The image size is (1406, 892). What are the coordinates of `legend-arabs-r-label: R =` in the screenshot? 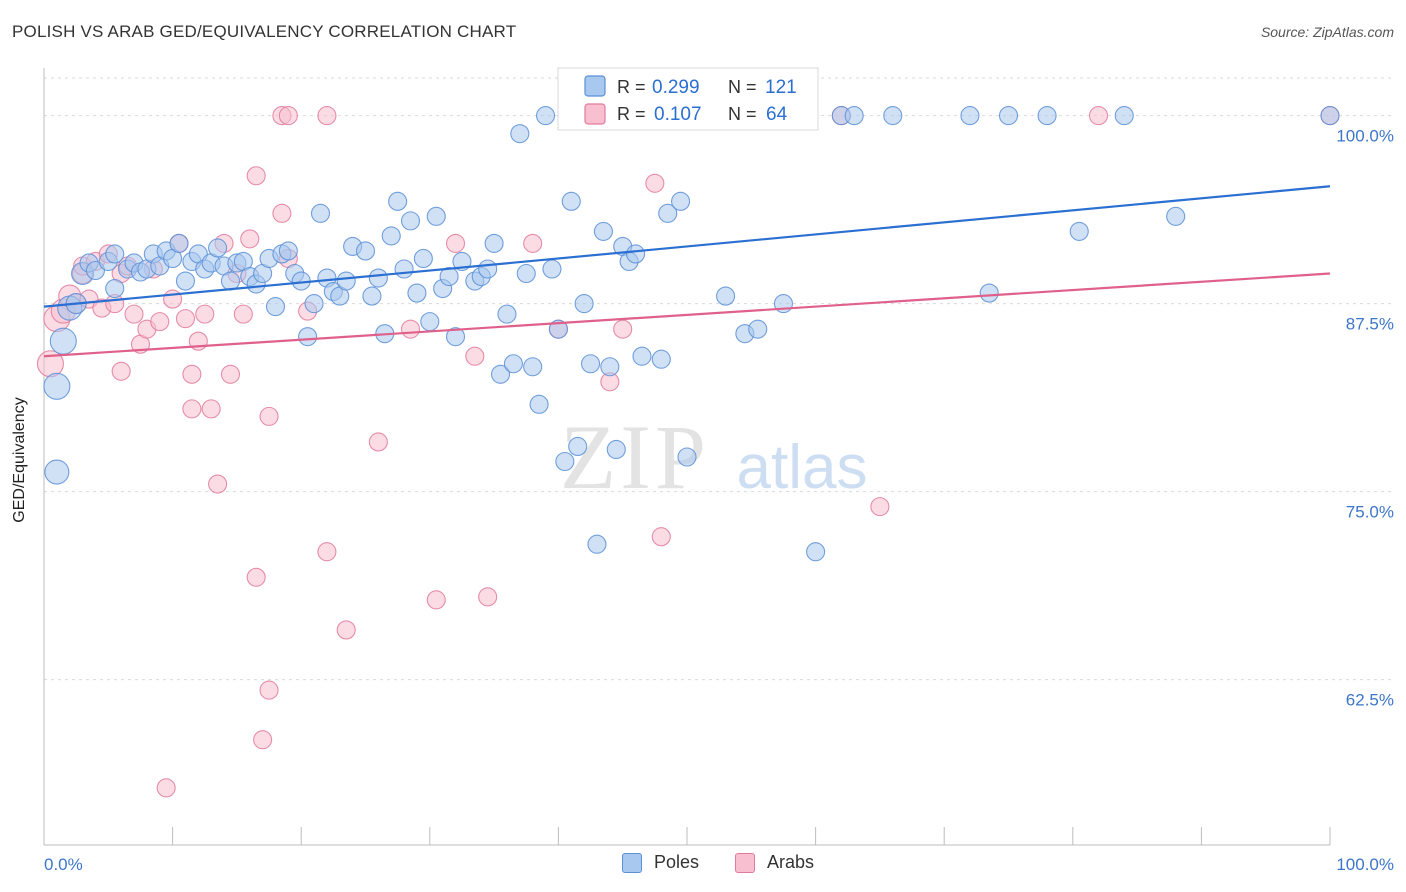 It's located at (631, 114).